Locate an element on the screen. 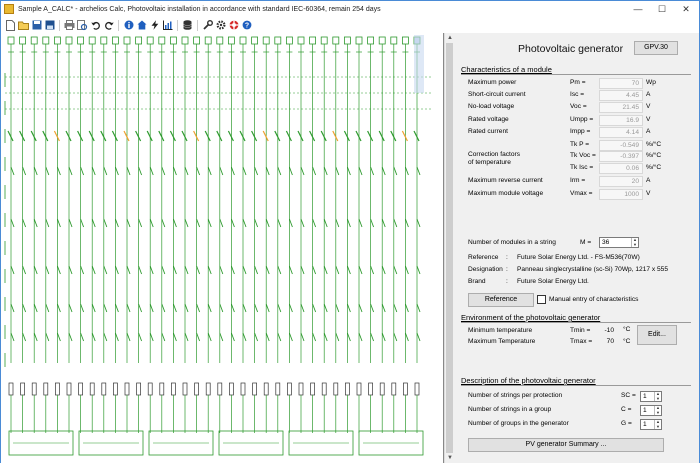  characteristic-value-field: 20 is located at coordinates (621, 181).